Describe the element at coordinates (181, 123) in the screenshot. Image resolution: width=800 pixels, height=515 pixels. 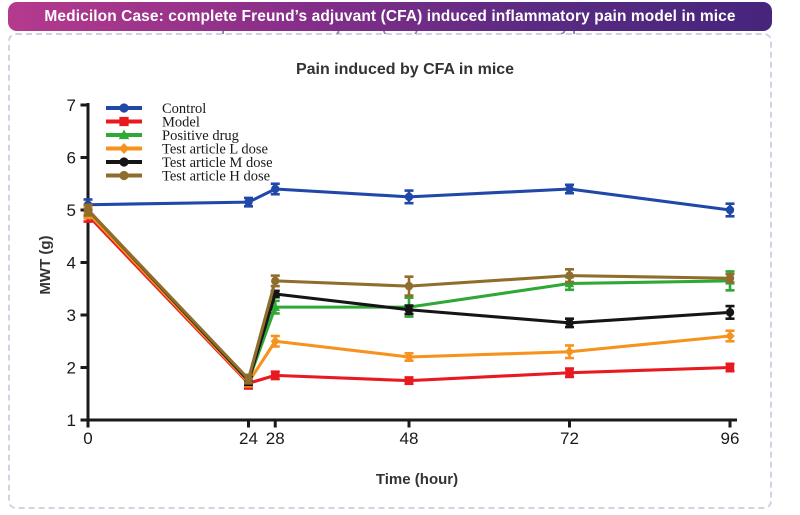
I see `svg-text: Model` at that location.